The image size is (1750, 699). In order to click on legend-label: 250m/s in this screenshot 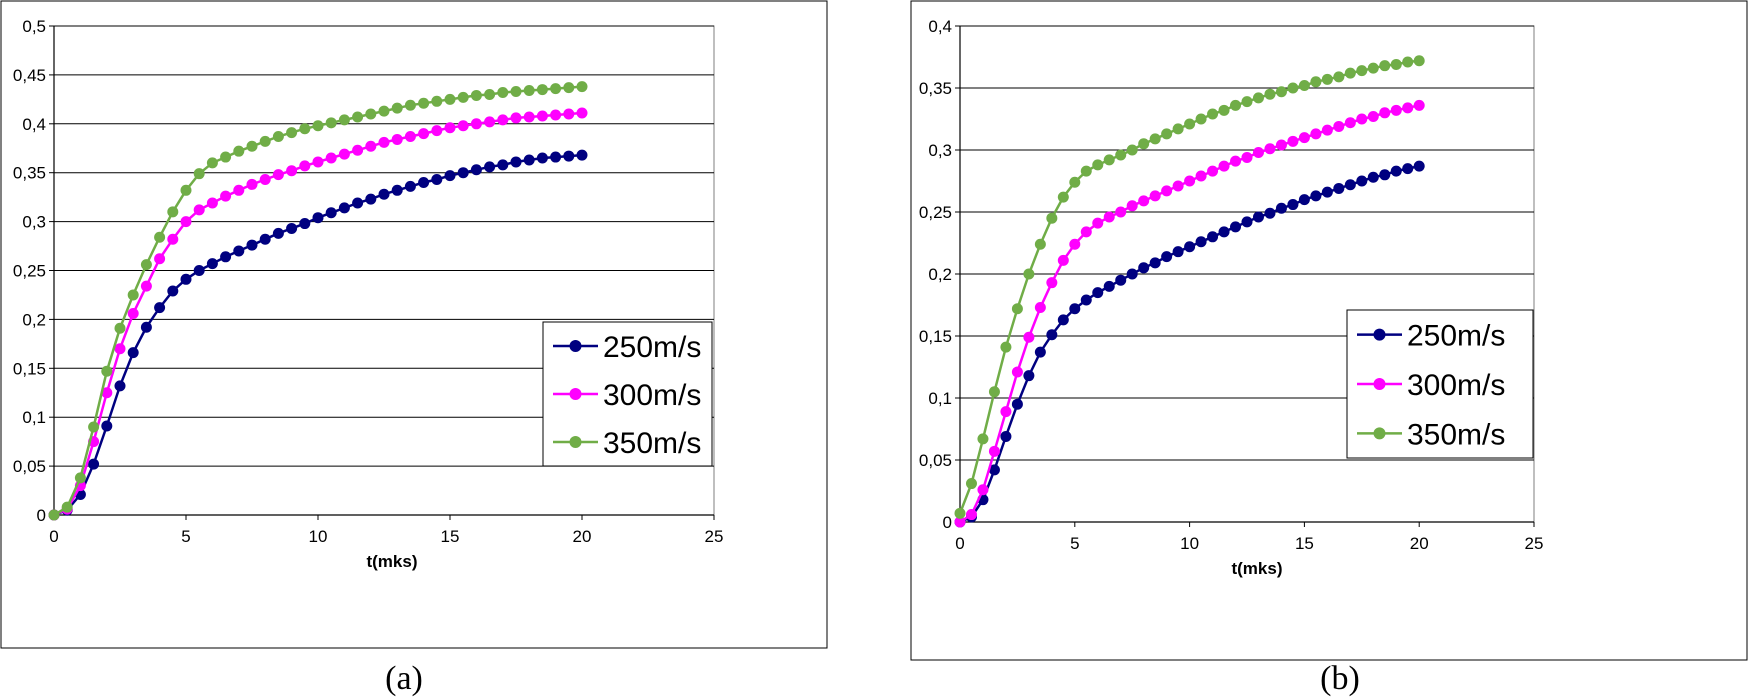, I will do `click(652, 347)`.